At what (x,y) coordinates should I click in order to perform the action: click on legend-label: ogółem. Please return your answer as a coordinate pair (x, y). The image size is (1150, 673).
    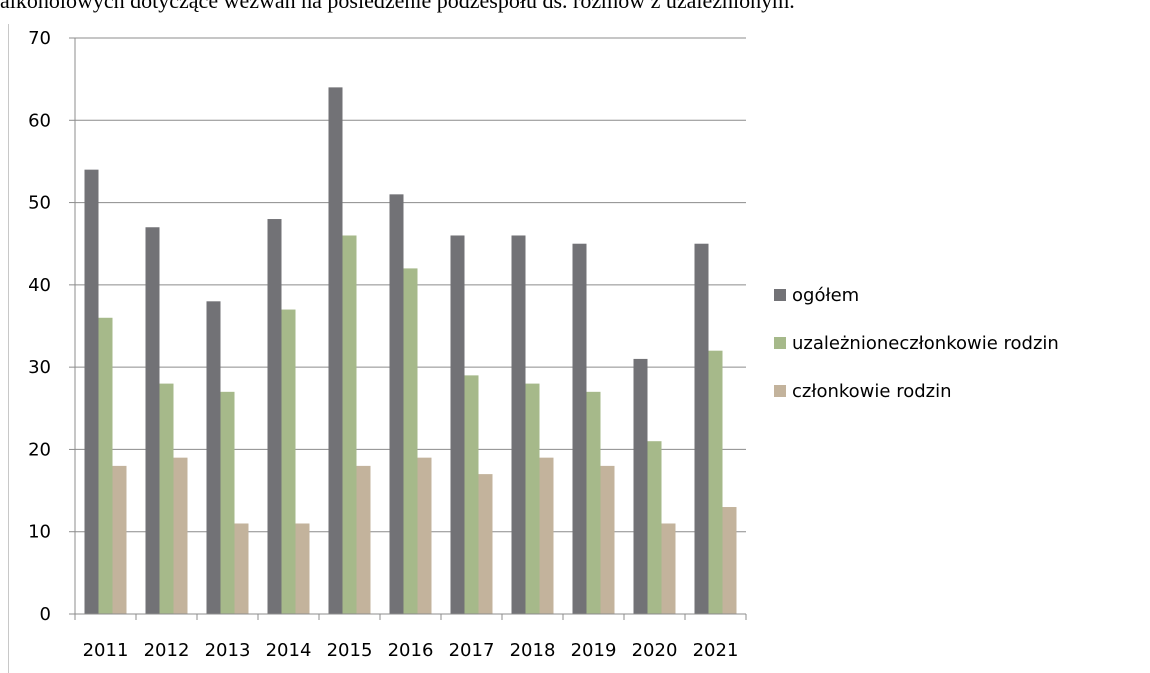
    Looking at the image, I should click on (825, 295).